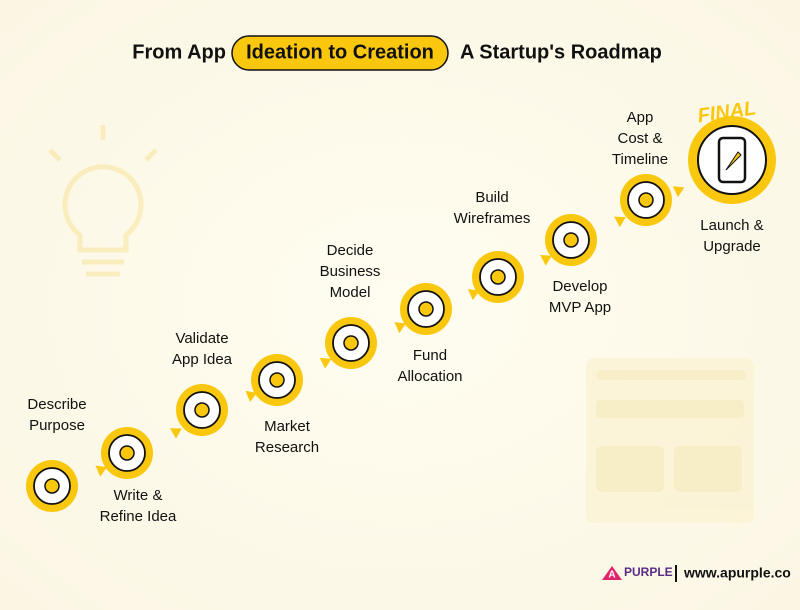 The height and width of the screenshot is (610, 800). I want to click on step-label: Wireframes, so click(492, 218).